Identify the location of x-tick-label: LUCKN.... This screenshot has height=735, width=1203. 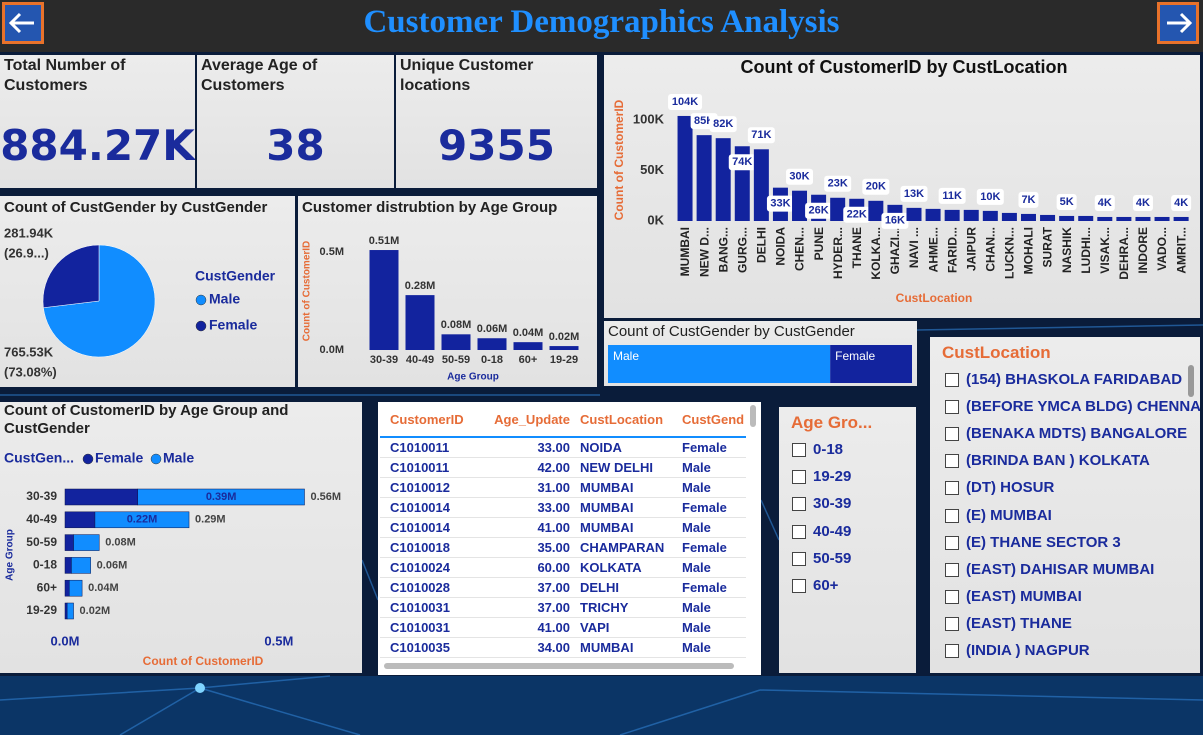
(1010, 253).